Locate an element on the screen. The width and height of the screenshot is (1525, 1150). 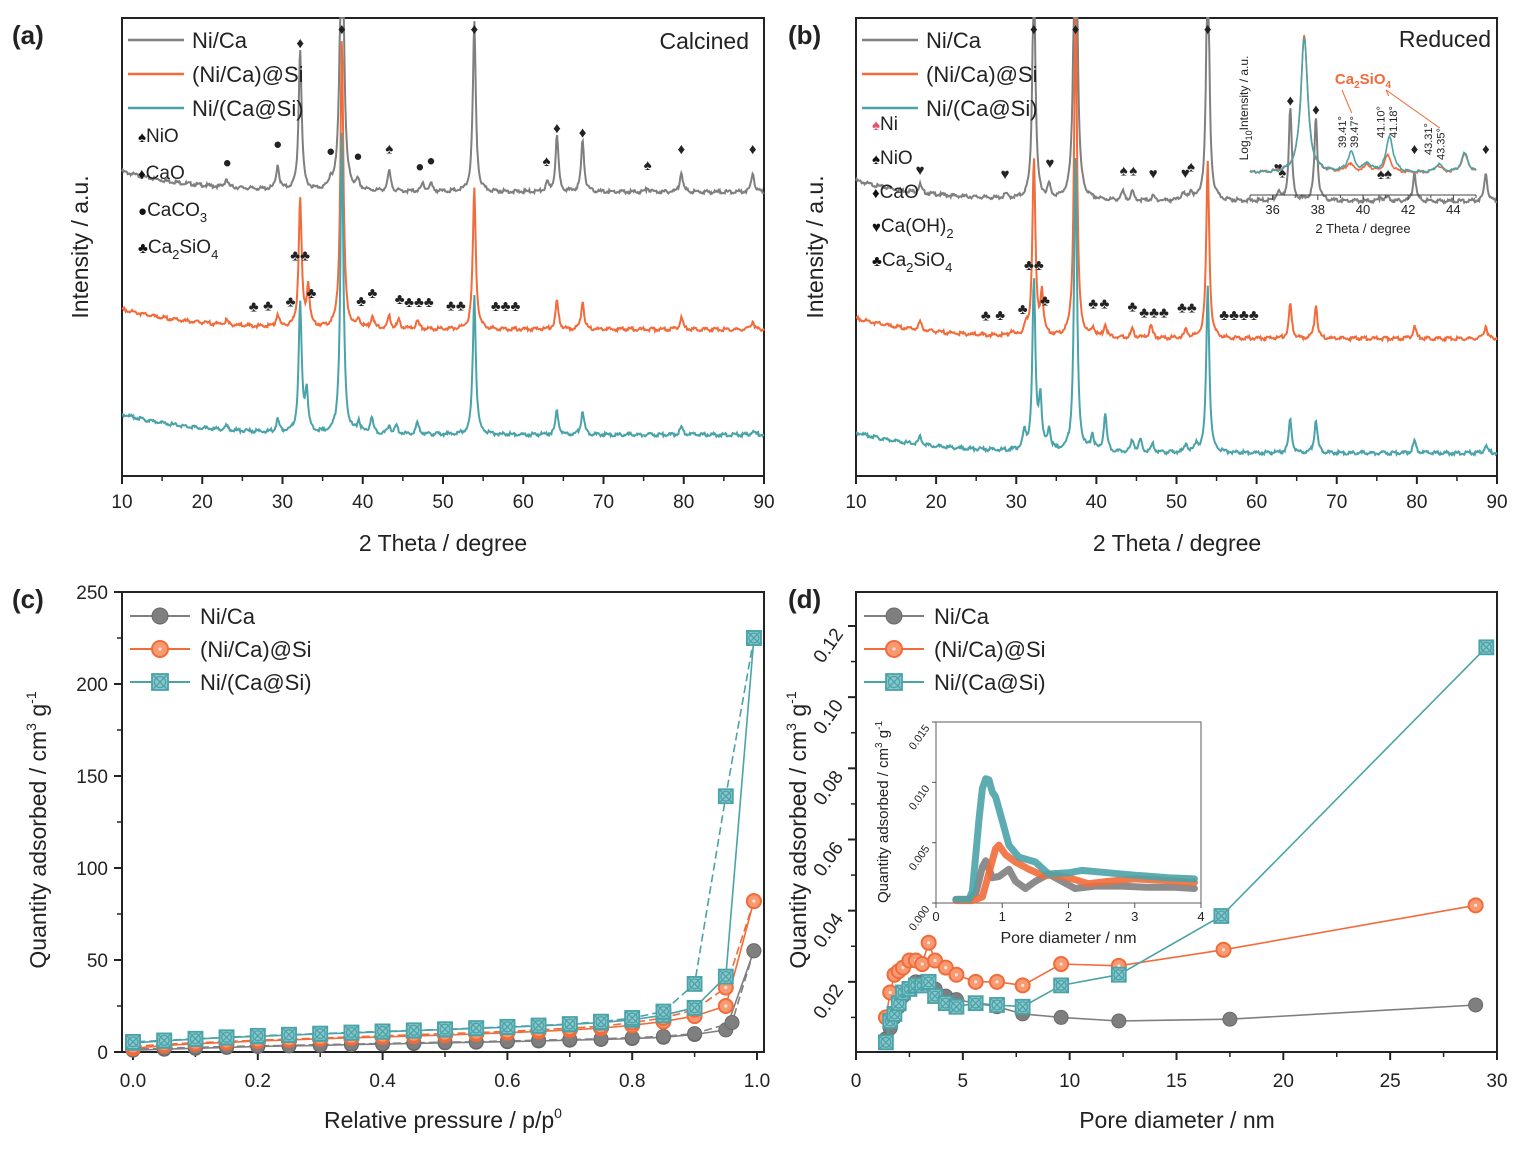
xrd-line-(Ni/Ca)@Si is located at coordinates (1176, 180).